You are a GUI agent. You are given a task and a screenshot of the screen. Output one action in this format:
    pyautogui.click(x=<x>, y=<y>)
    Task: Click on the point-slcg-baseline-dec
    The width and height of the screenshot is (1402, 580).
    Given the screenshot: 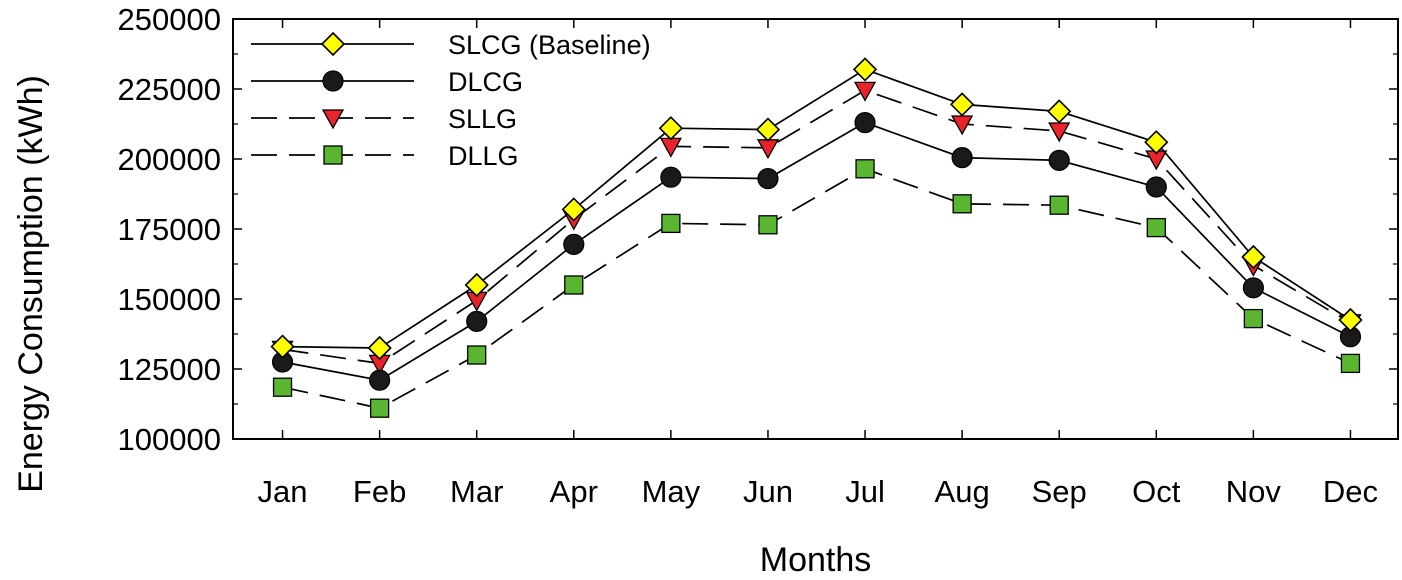 What is the action you would take?
    pyautogui.click(x=1350, y=320)
    